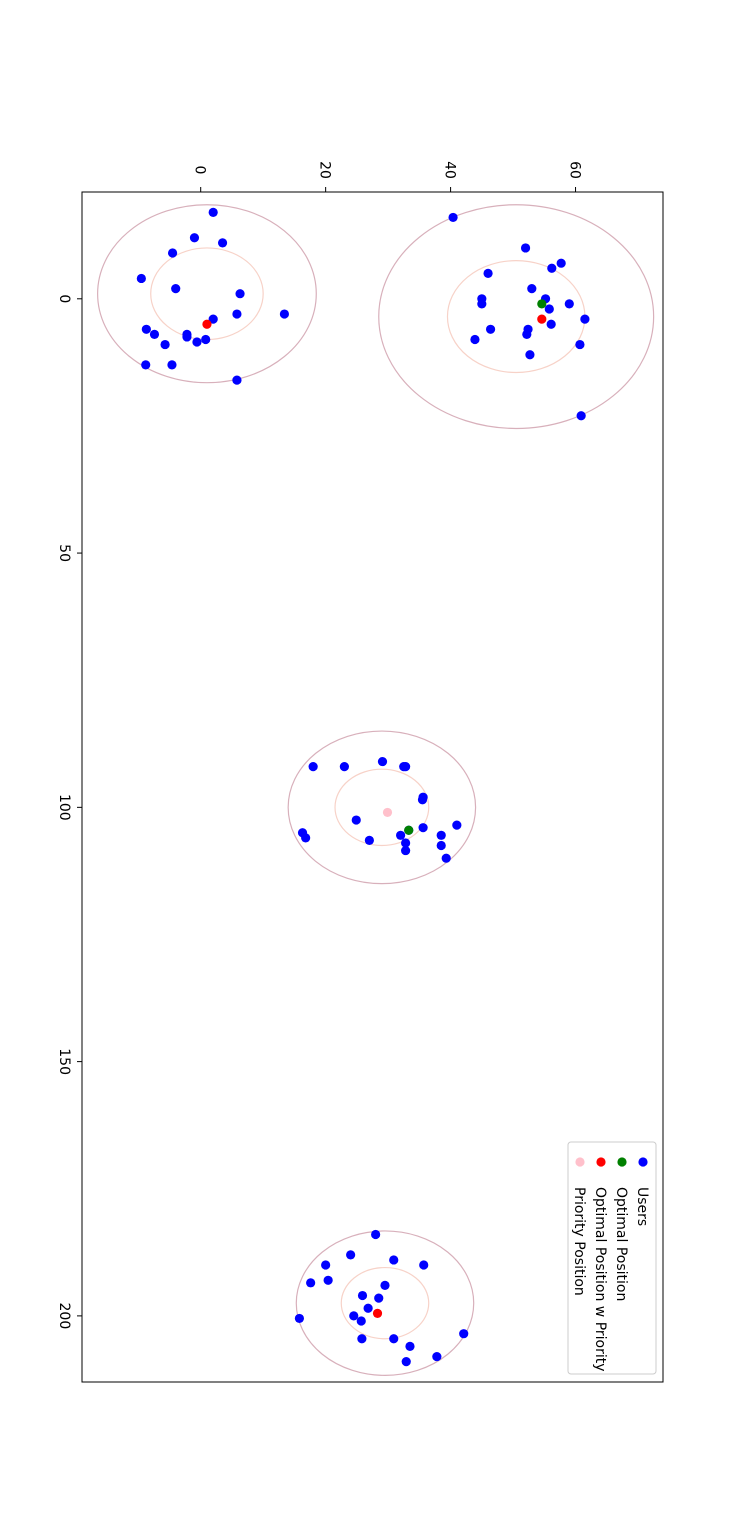 This screenshot has width=754, height=1536. What do you see at coordinates (64, 298) in the screenshot?
I see `x-tick-label-0: 0` at bounding box center [64, 298].